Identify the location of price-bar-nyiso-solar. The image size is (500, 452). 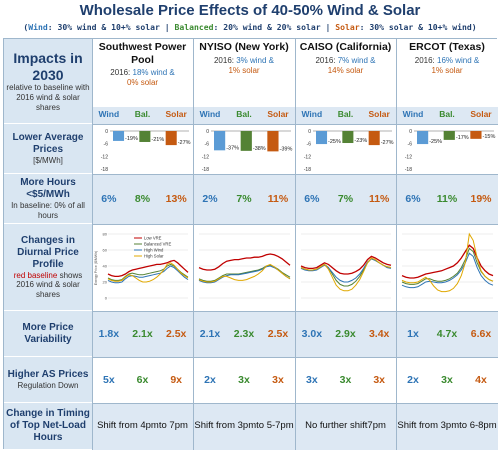
(273, 141).